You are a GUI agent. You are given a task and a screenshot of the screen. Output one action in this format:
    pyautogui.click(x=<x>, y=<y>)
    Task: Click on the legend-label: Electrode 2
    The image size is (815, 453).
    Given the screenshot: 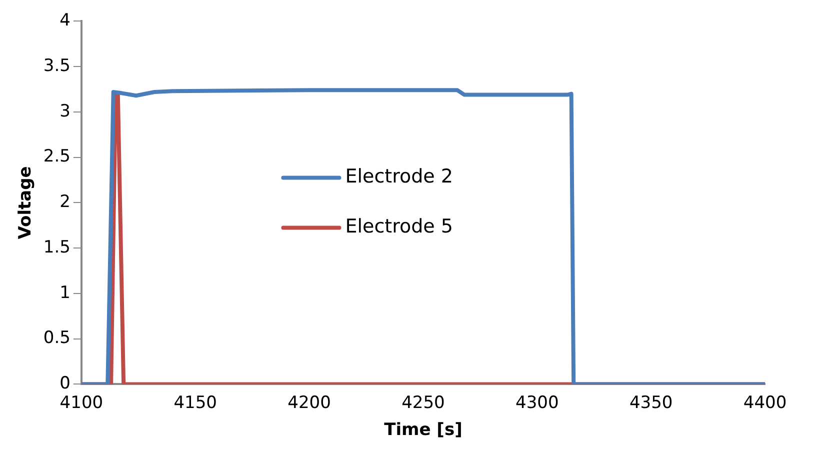 What is the action you would take?
    pyautogui.click(x=399, y=177)
    